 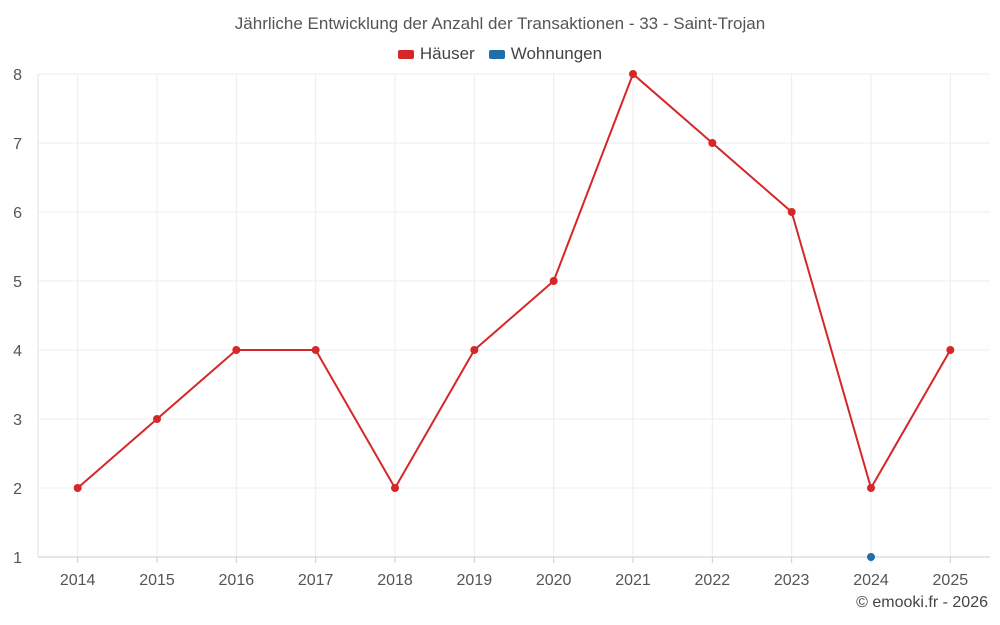 I want to click on y-tick-label: 7, so click(x=17, y=144).